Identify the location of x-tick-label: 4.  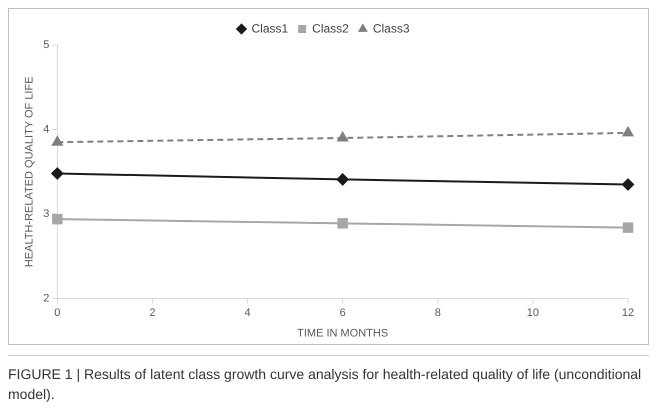
(247, 313).